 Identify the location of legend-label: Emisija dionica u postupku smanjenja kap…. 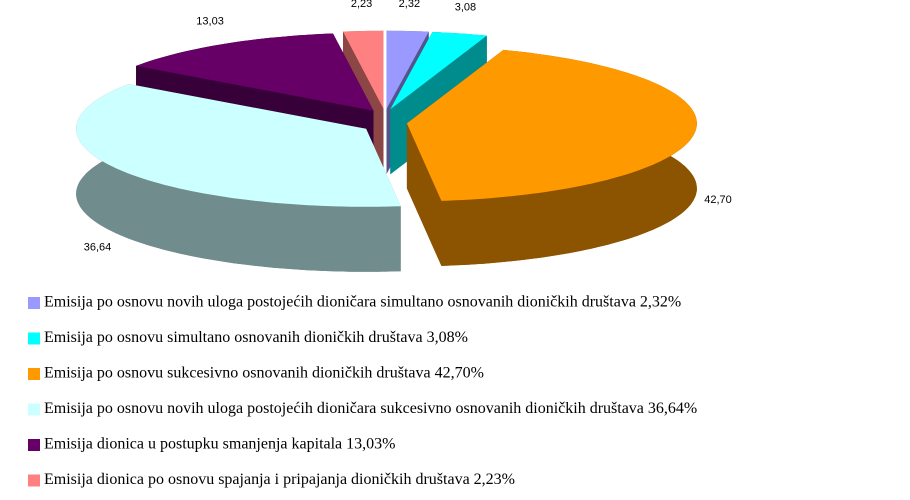
(219, 444).